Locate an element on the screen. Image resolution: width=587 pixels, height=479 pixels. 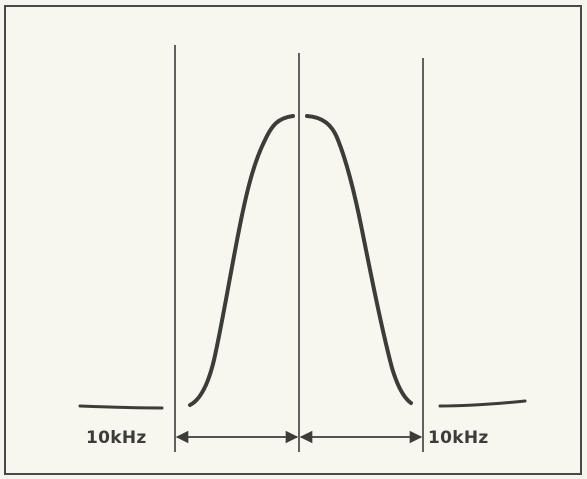
left-bandwidth-label: 10kHz is located at coordinates (116, 438).